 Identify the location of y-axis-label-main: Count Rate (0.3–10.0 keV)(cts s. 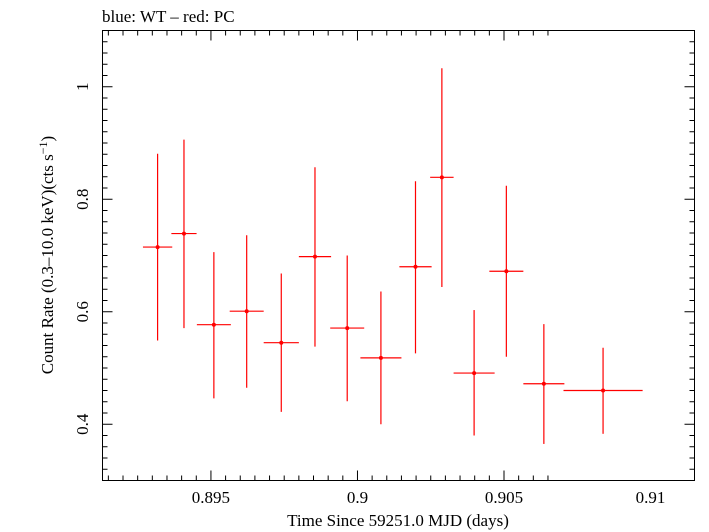
(47, 264).